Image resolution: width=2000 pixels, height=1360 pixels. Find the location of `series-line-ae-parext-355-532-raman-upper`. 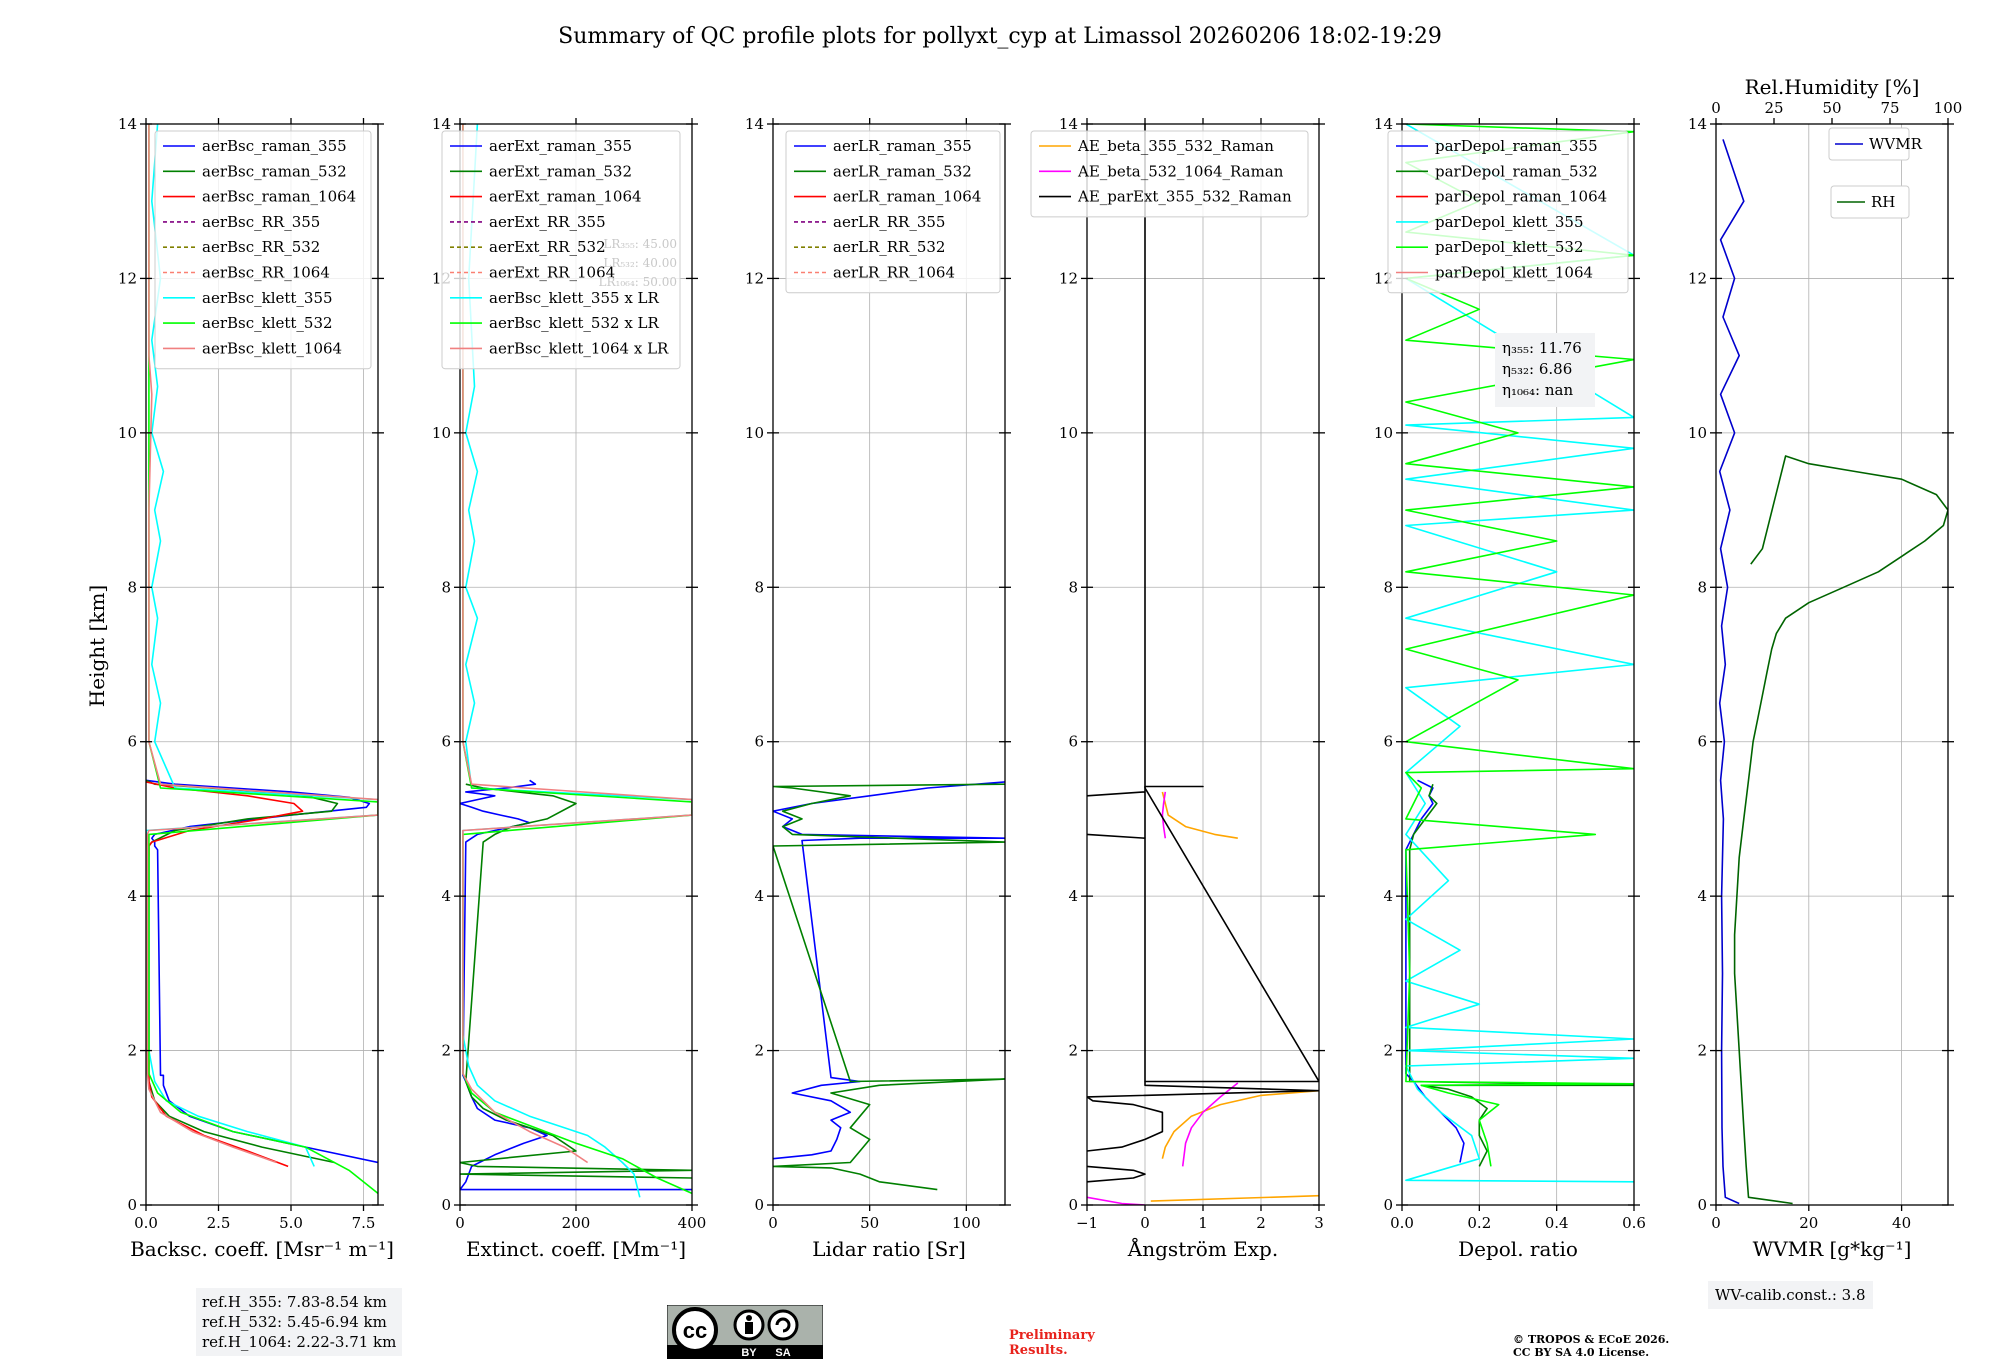

series-line-ae-parext-355-532-raman-upper is located at coordinates (1145, 812).